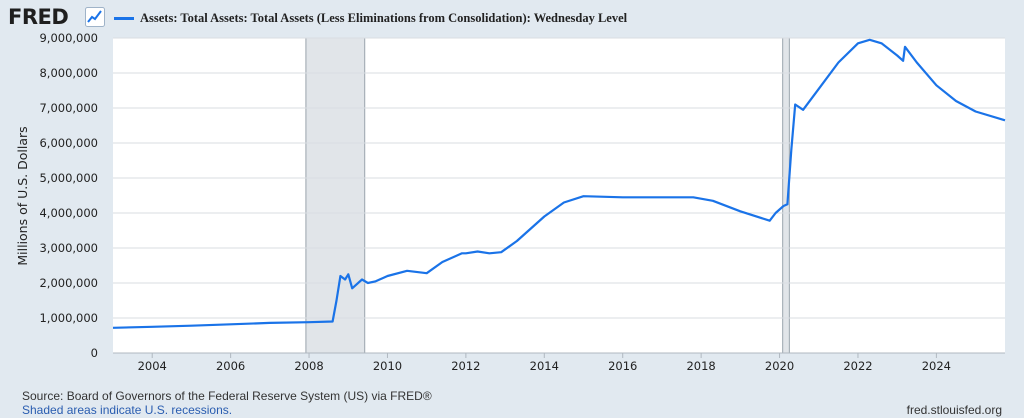 The image size is (1024, 418). What do you see at coordinates (68, 73) in the screenshot?
I see `y-tick-label: 8,000,000` at bounding box center [68, 73].